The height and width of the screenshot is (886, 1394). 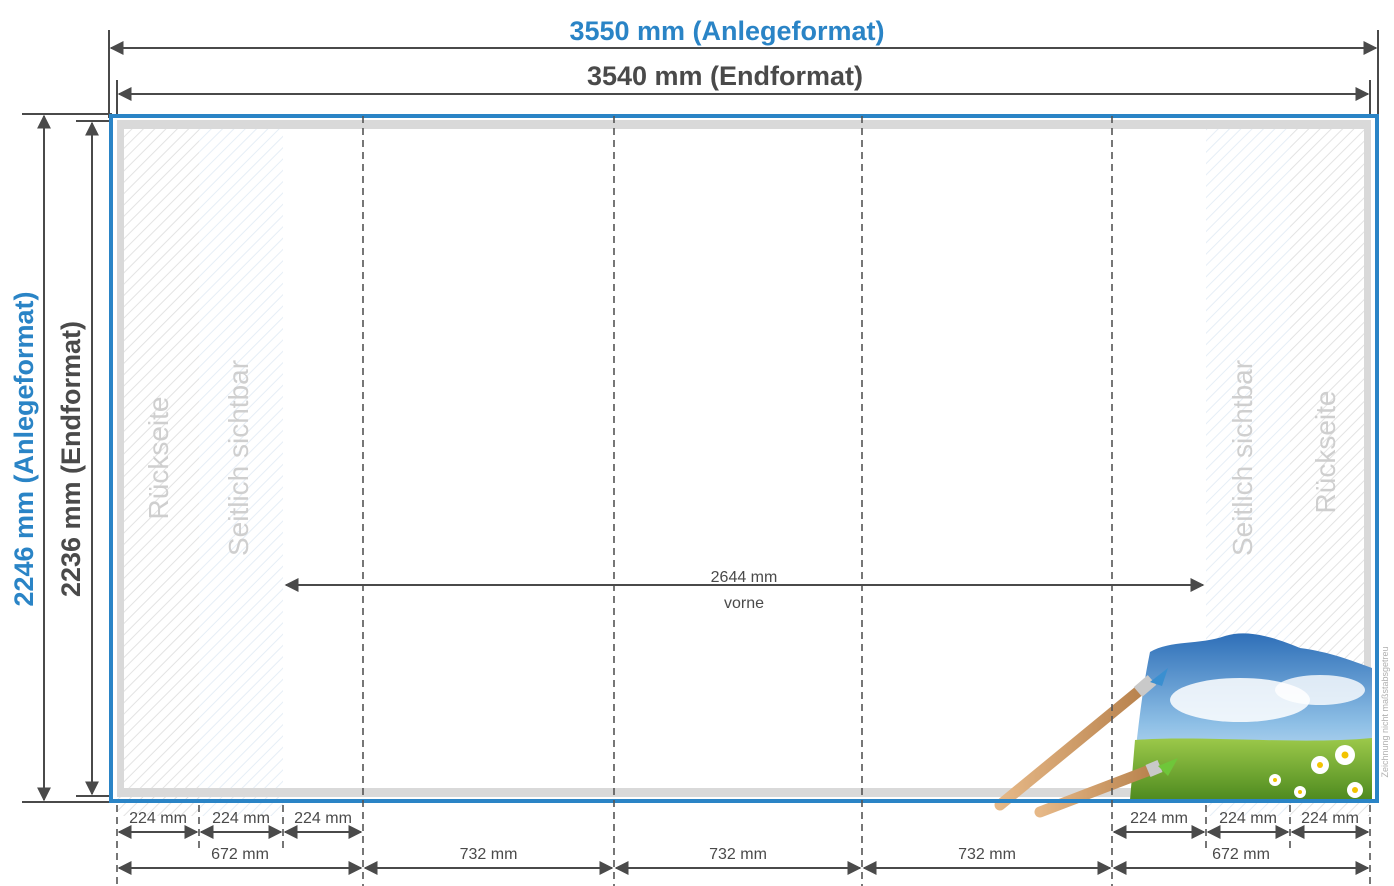 I want to click on scale-note: Zeichnung nicht maßstabsgetreu, so click(x=1385, y=711).